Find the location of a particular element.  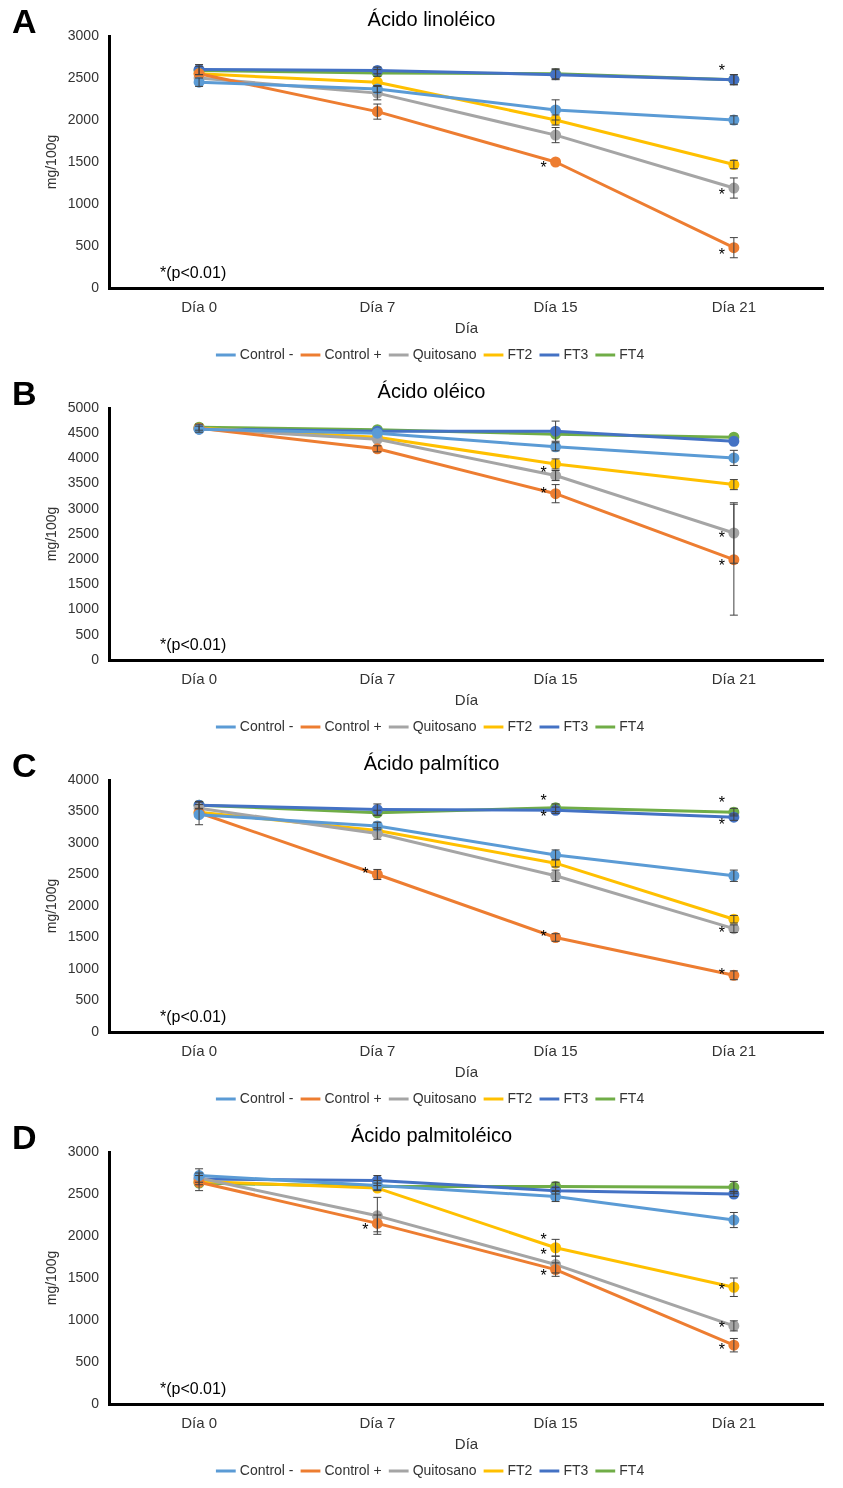

chart-title: Ácido linoléico is located at coordinates (431, 18).